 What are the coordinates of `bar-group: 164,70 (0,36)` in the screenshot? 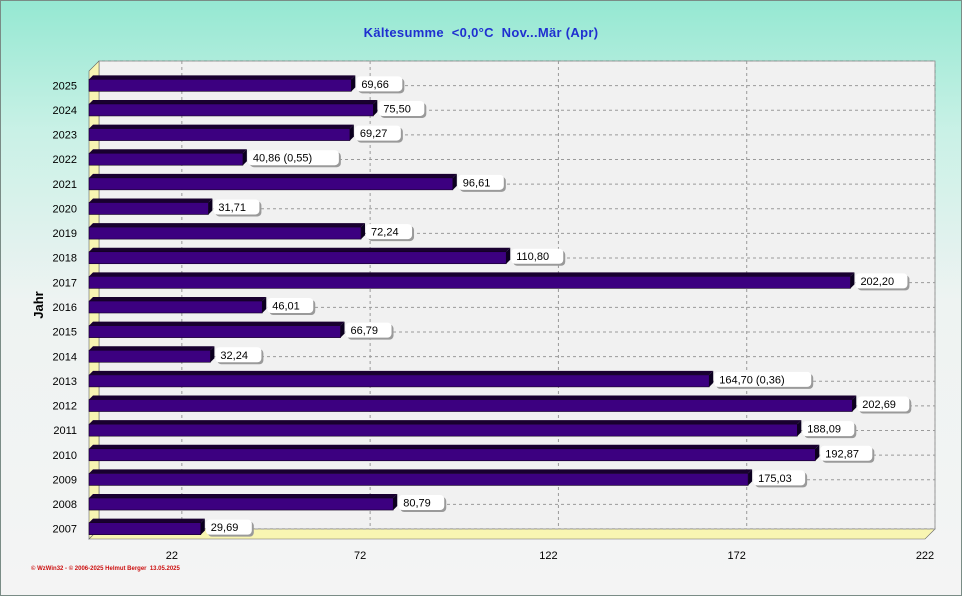 It's located at (451, 379).